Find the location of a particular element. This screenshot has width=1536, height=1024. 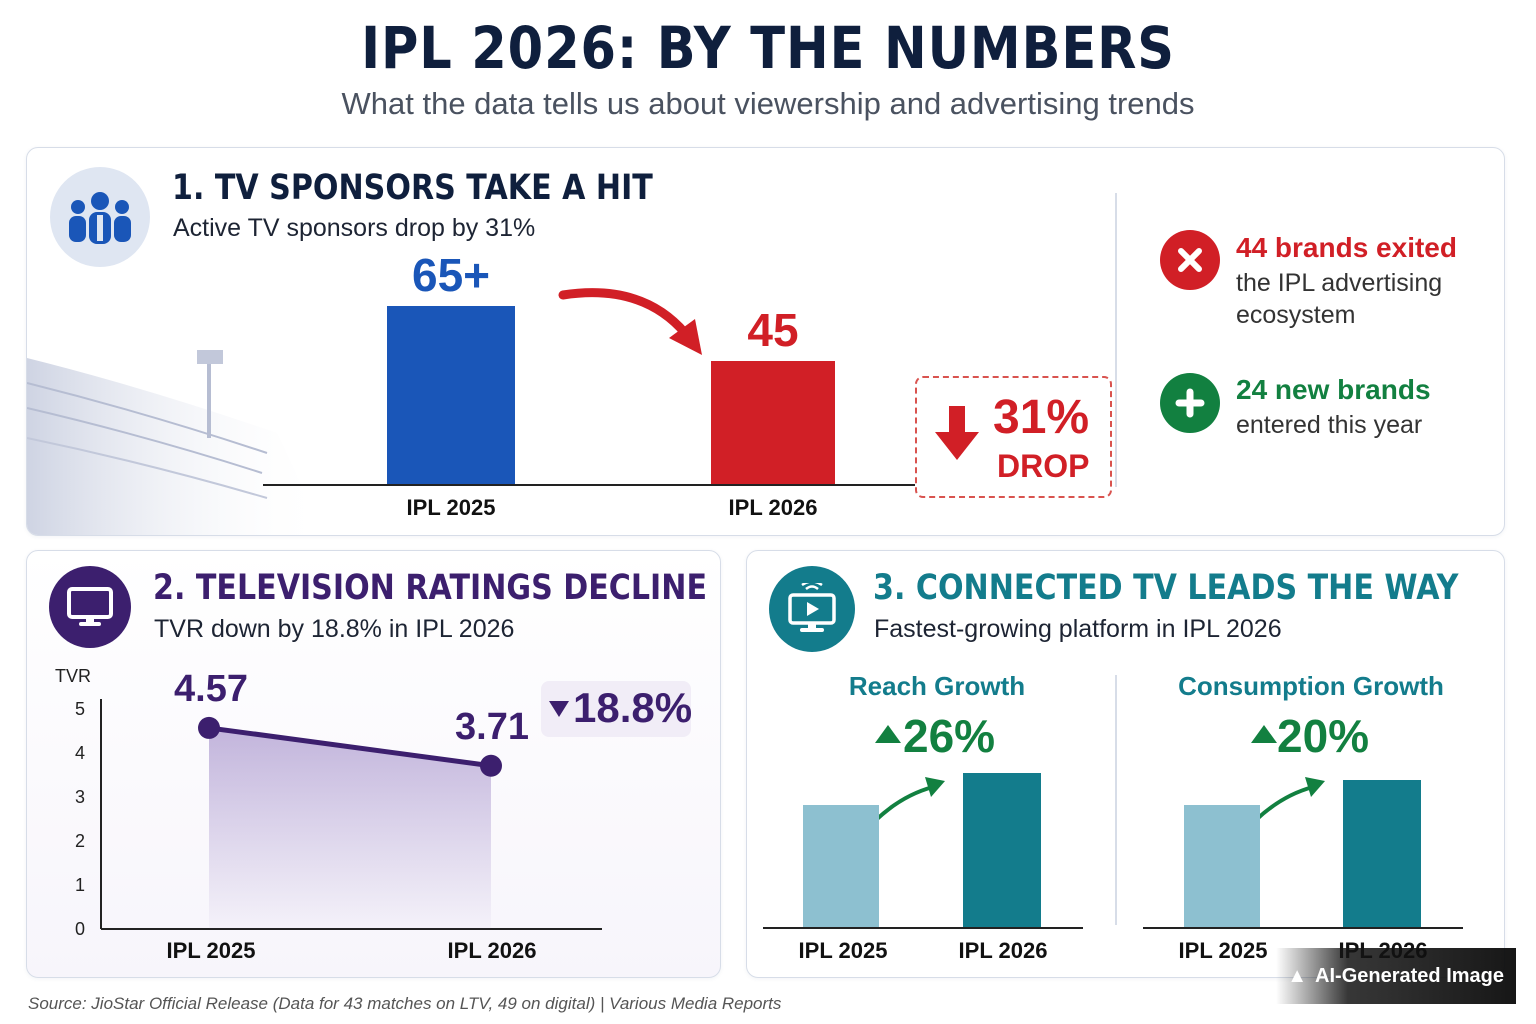

reach-growth-title: Reach Growth is located at coordinates (937, 686).